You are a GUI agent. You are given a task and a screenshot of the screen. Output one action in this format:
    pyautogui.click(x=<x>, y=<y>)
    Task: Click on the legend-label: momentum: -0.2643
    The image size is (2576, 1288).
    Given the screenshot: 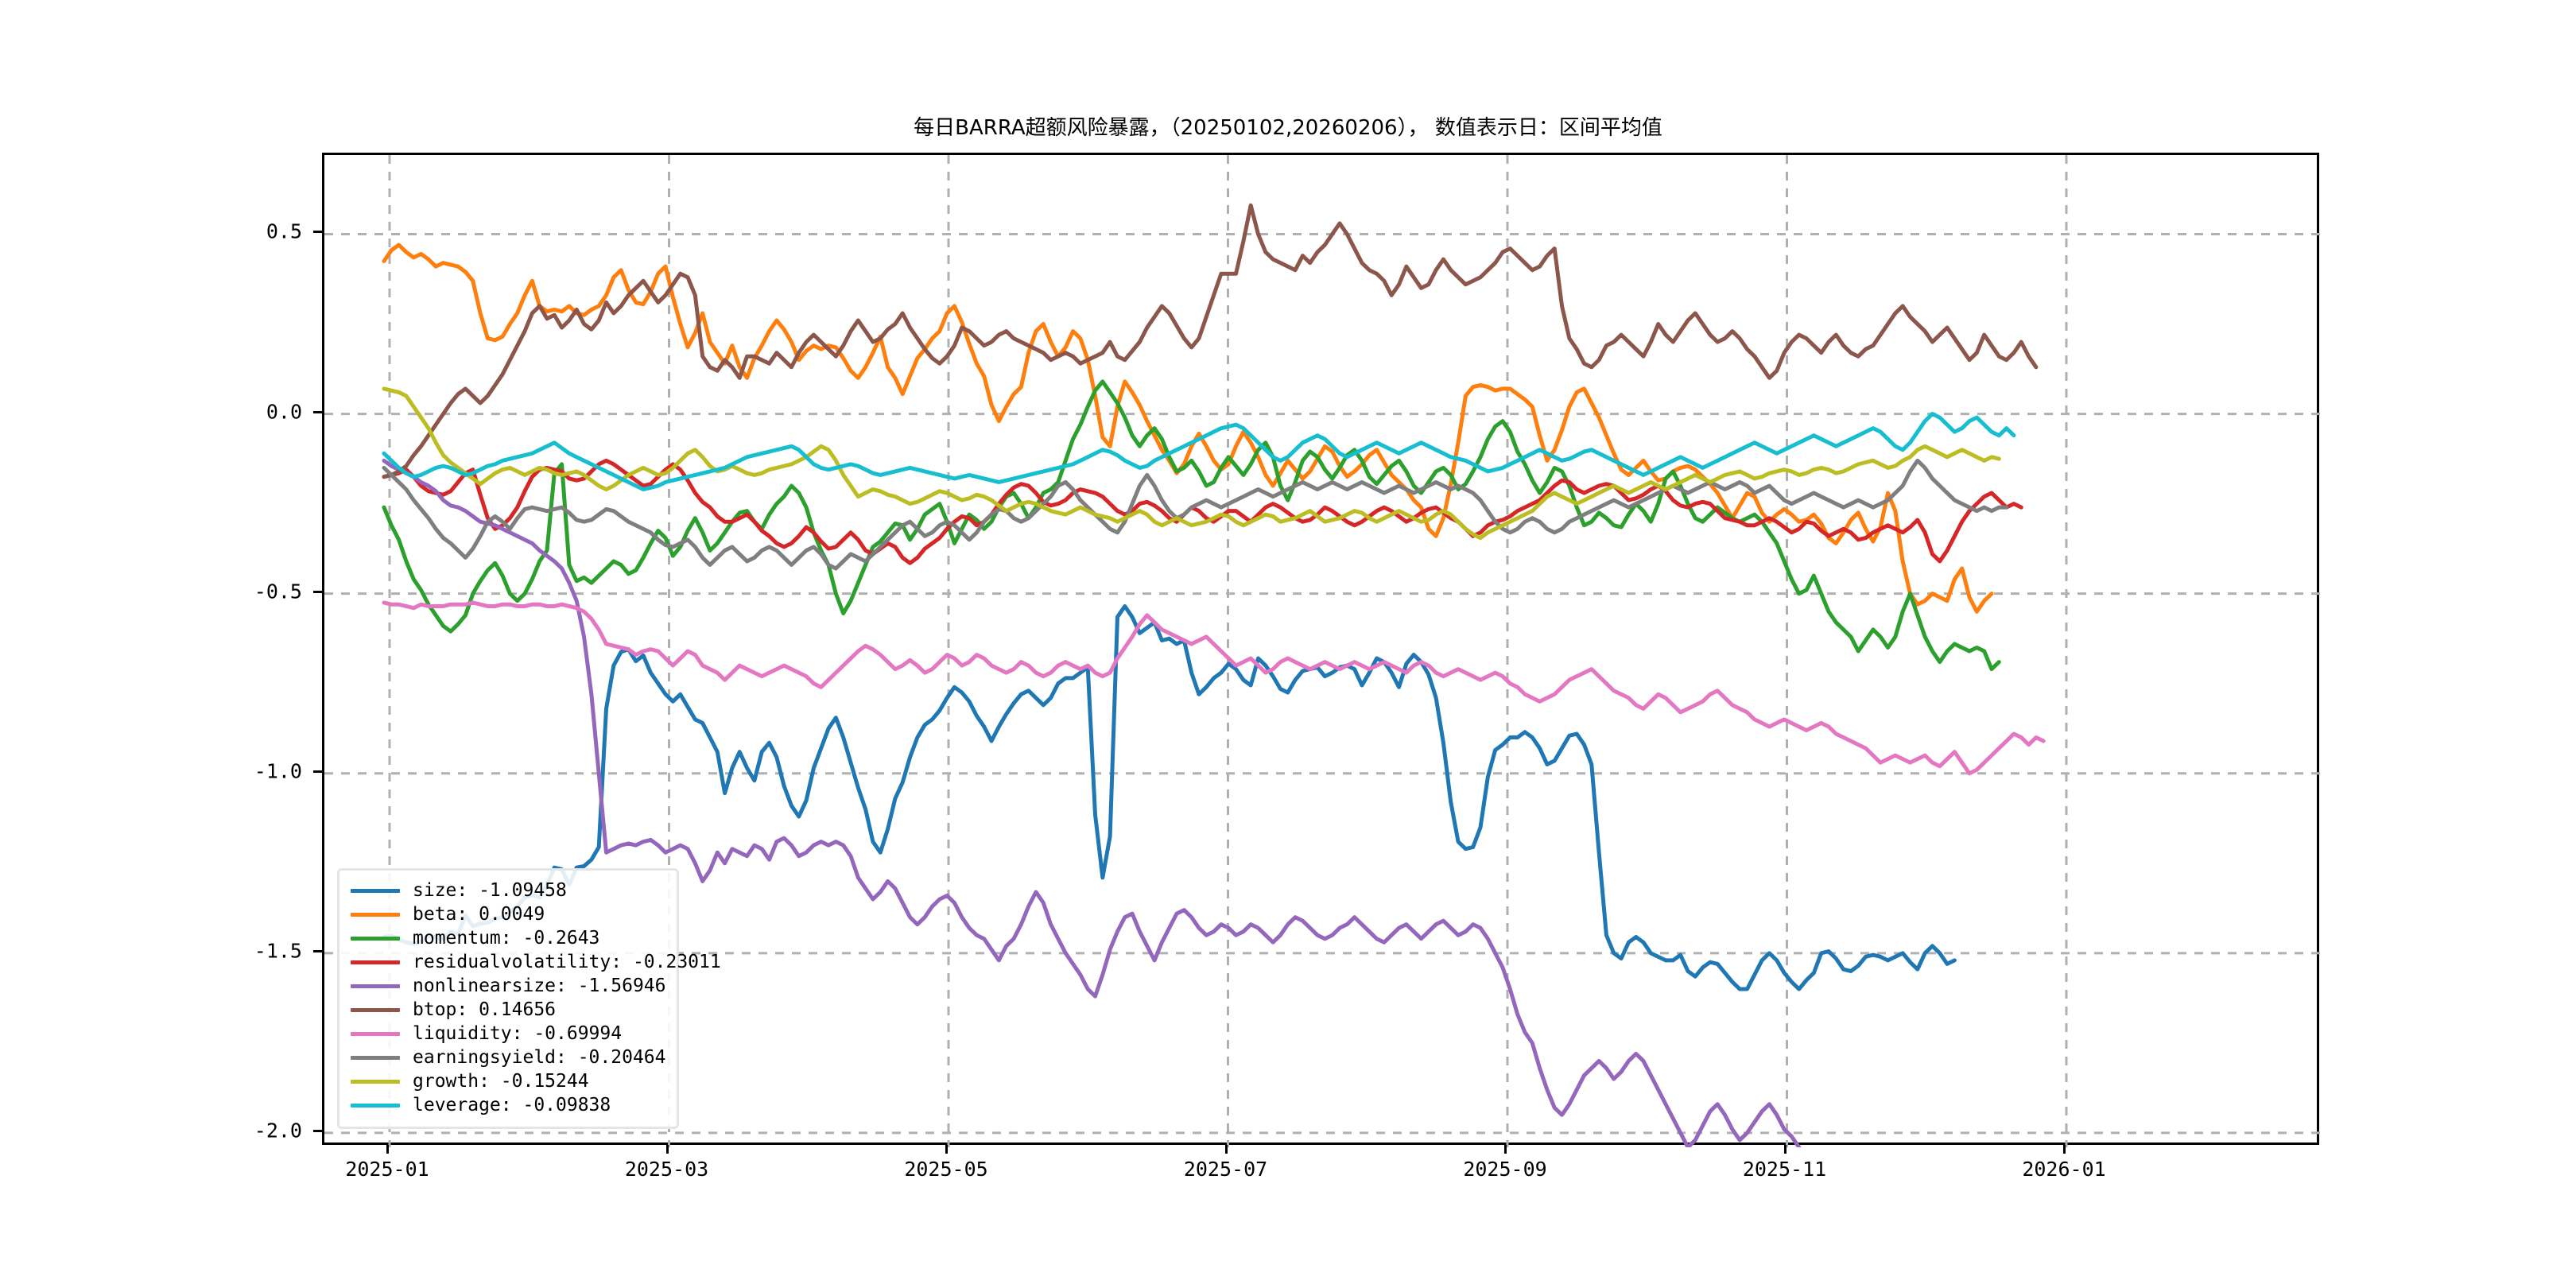 What is the action you would take?
    pyautogui.click(x=506, y=939)
    